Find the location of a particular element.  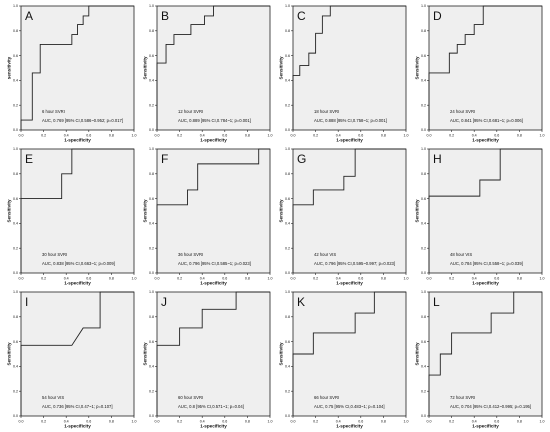

series-name: 48 hour VIS is located at coordinates (461, 254).